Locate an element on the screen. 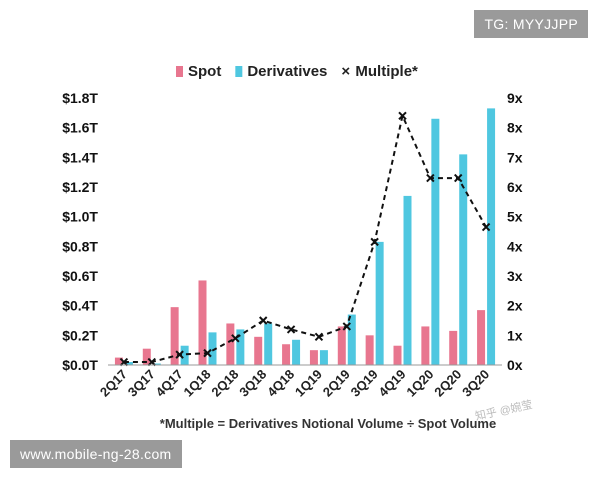 This screenshot has height=480, width=600. multiple-legend-marker: × is located at coordinates (345, 71).